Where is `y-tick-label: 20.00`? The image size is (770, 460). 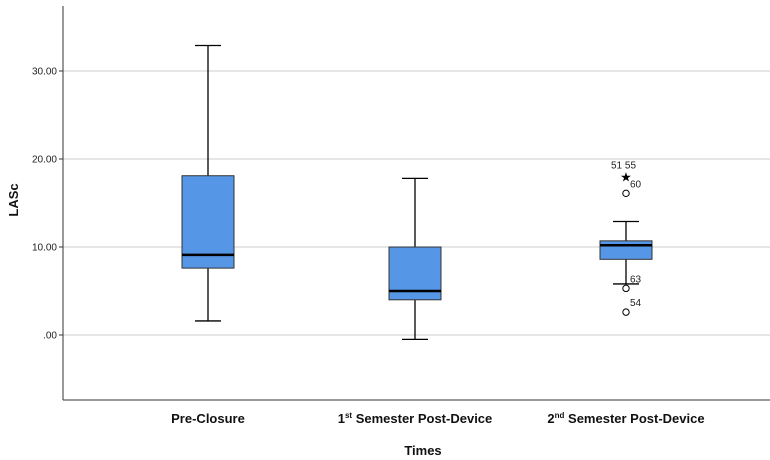 y-tick-label: 20.00 is located at coordinates (44, 160).